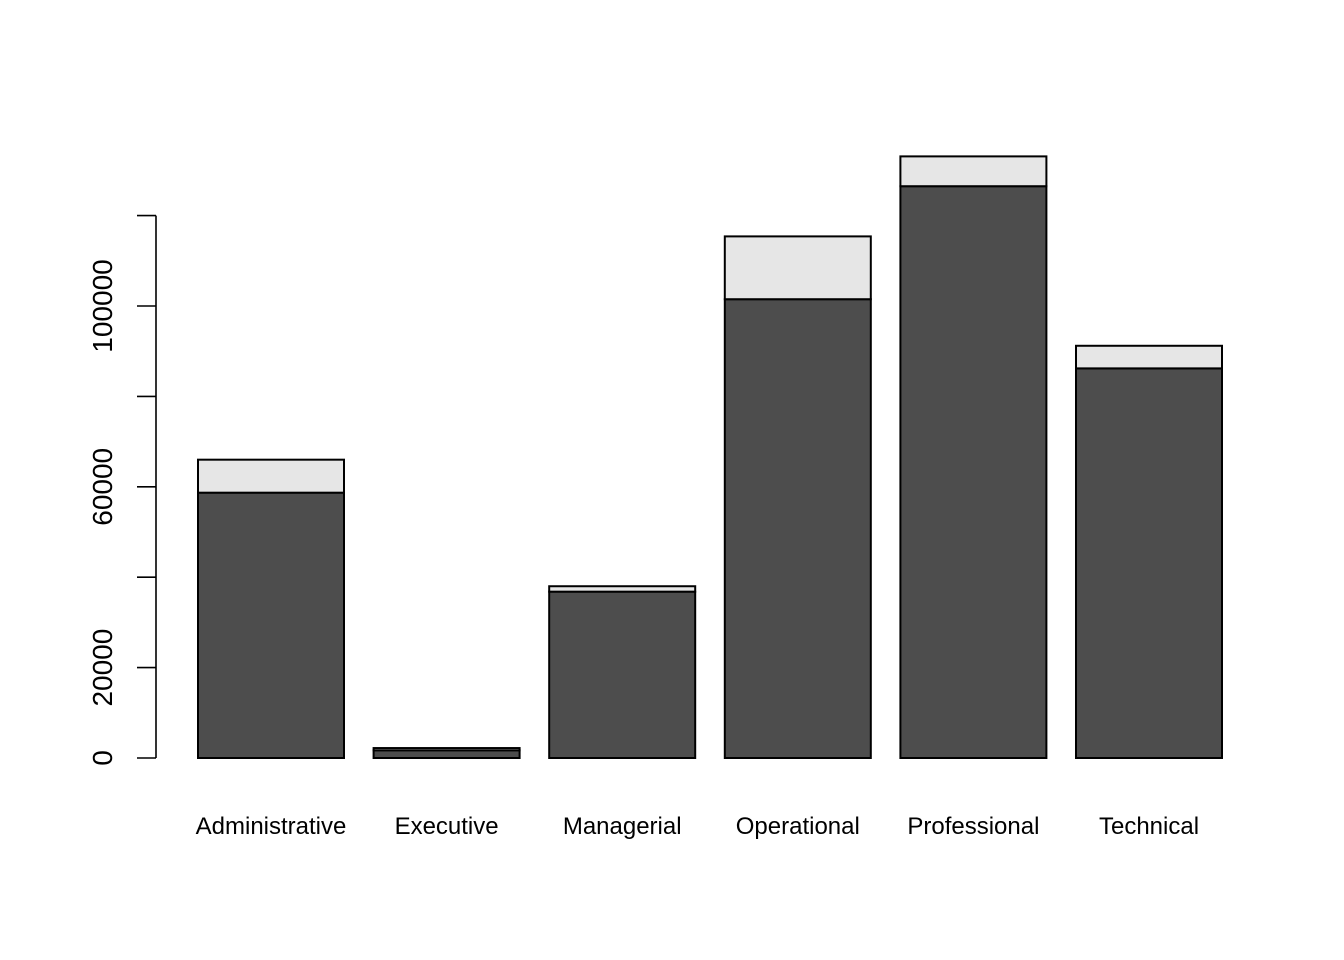  What do you see at coordinates (622, 826) in the screenshot?
I see `x-tick-label: Managerial` at bounding box center [622, 826].